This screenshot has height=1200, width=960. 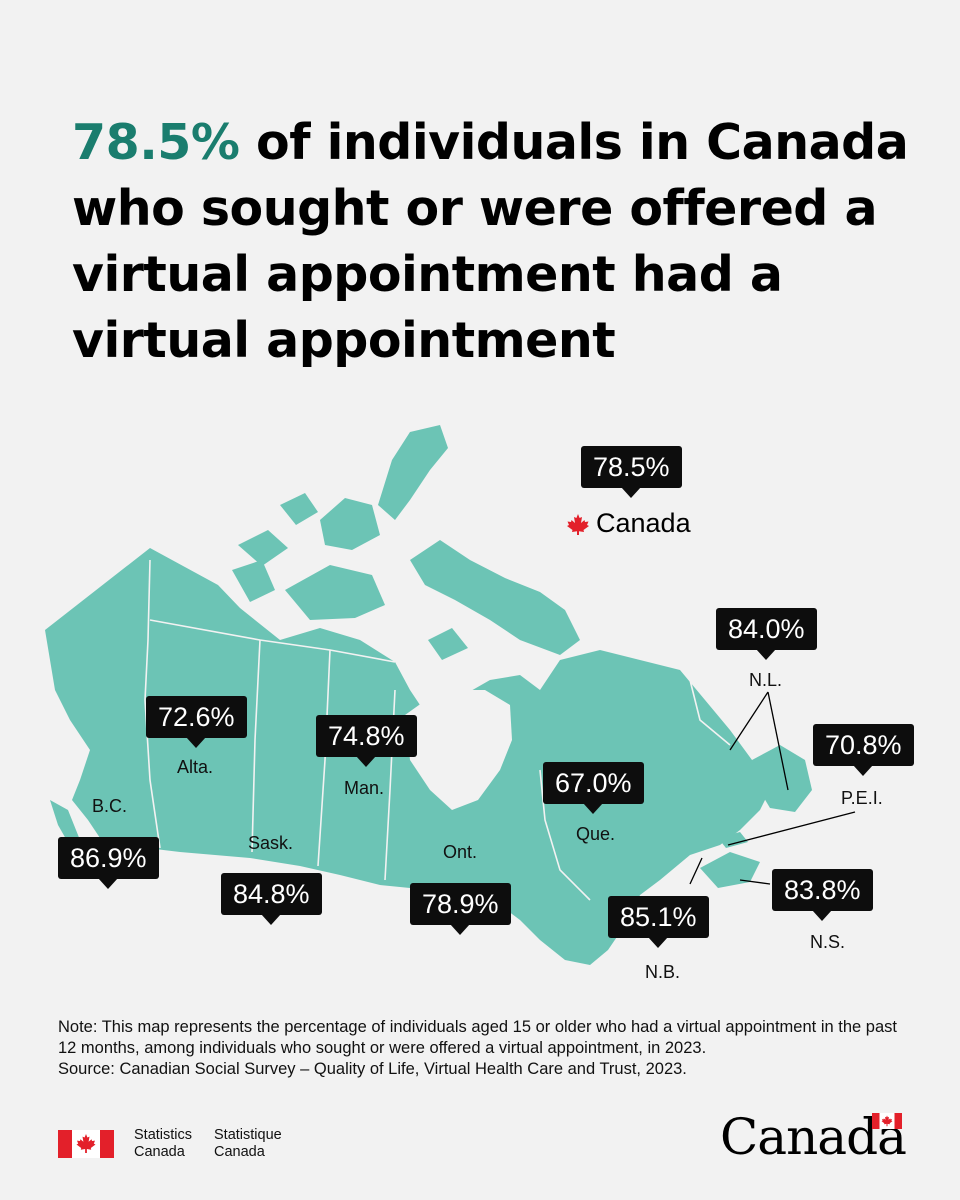 I want to click on island-victoria, so click(x=335, y=592).